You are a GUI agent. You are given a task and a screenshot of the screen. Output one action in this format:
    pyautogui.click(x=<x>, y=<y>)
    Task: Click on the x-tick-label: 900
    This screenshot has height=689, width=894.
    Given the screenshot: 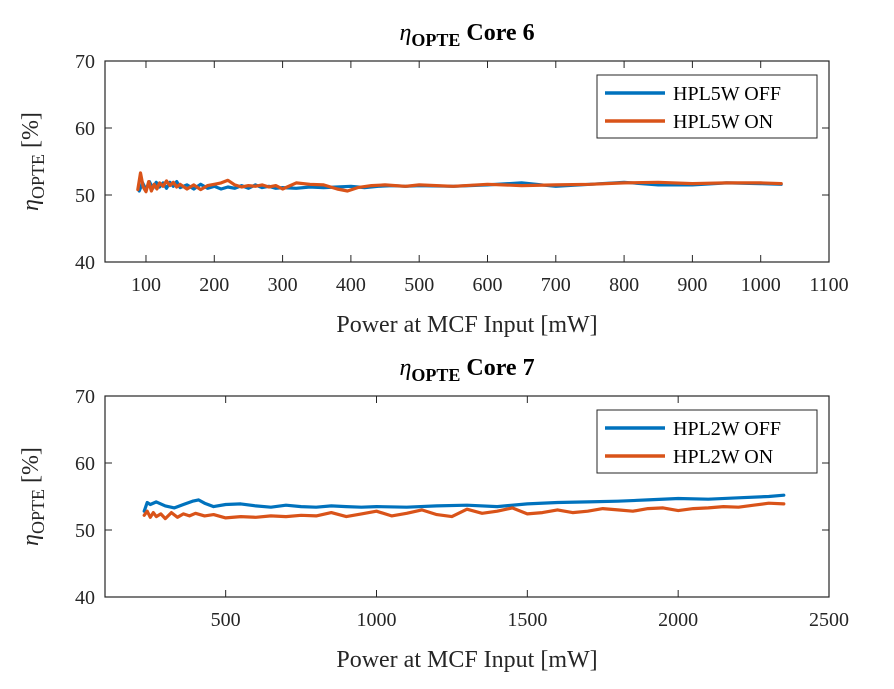 What is the action you would take?
    pyautogui.click(x=692, y=285)
    